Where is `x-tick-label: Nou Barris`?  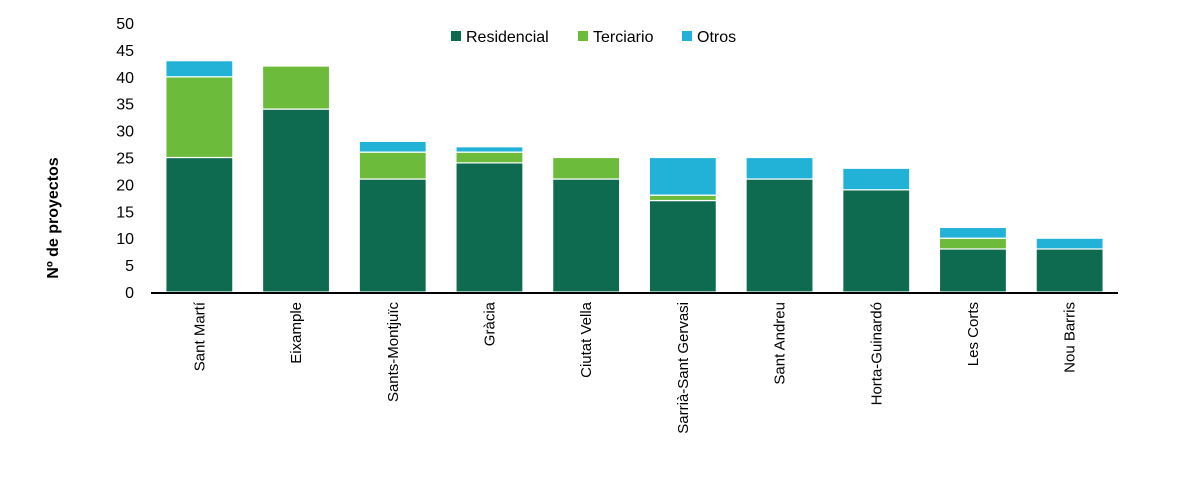 x-tick-label: Nou Barris is located at coordinates (1070, 337).